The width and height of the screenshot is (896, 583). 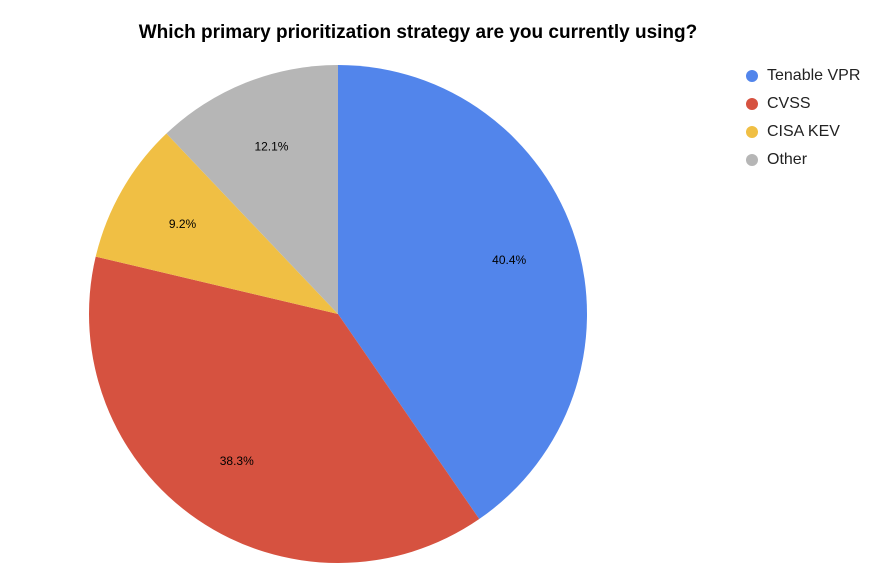 What do you see at coordinates (271, 147) in the screenshot?
I see `slice-label-other: 12.1%` at bounding box center [271, 147].